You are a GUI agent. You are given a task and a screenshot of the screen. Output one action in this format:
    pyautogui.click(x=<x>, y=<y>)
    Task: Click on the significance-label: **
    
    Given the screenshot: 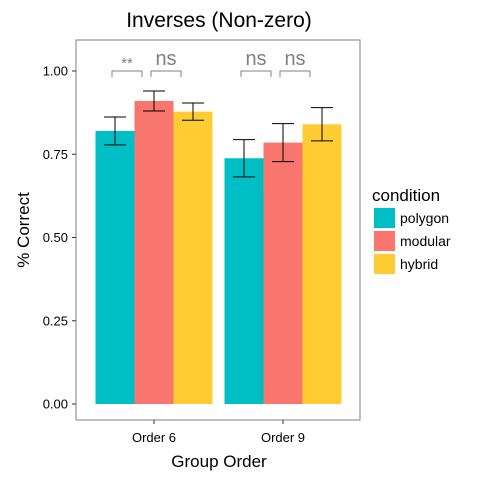 What is the action you would take?
    pyautogui.click(x=127, y=63)
    